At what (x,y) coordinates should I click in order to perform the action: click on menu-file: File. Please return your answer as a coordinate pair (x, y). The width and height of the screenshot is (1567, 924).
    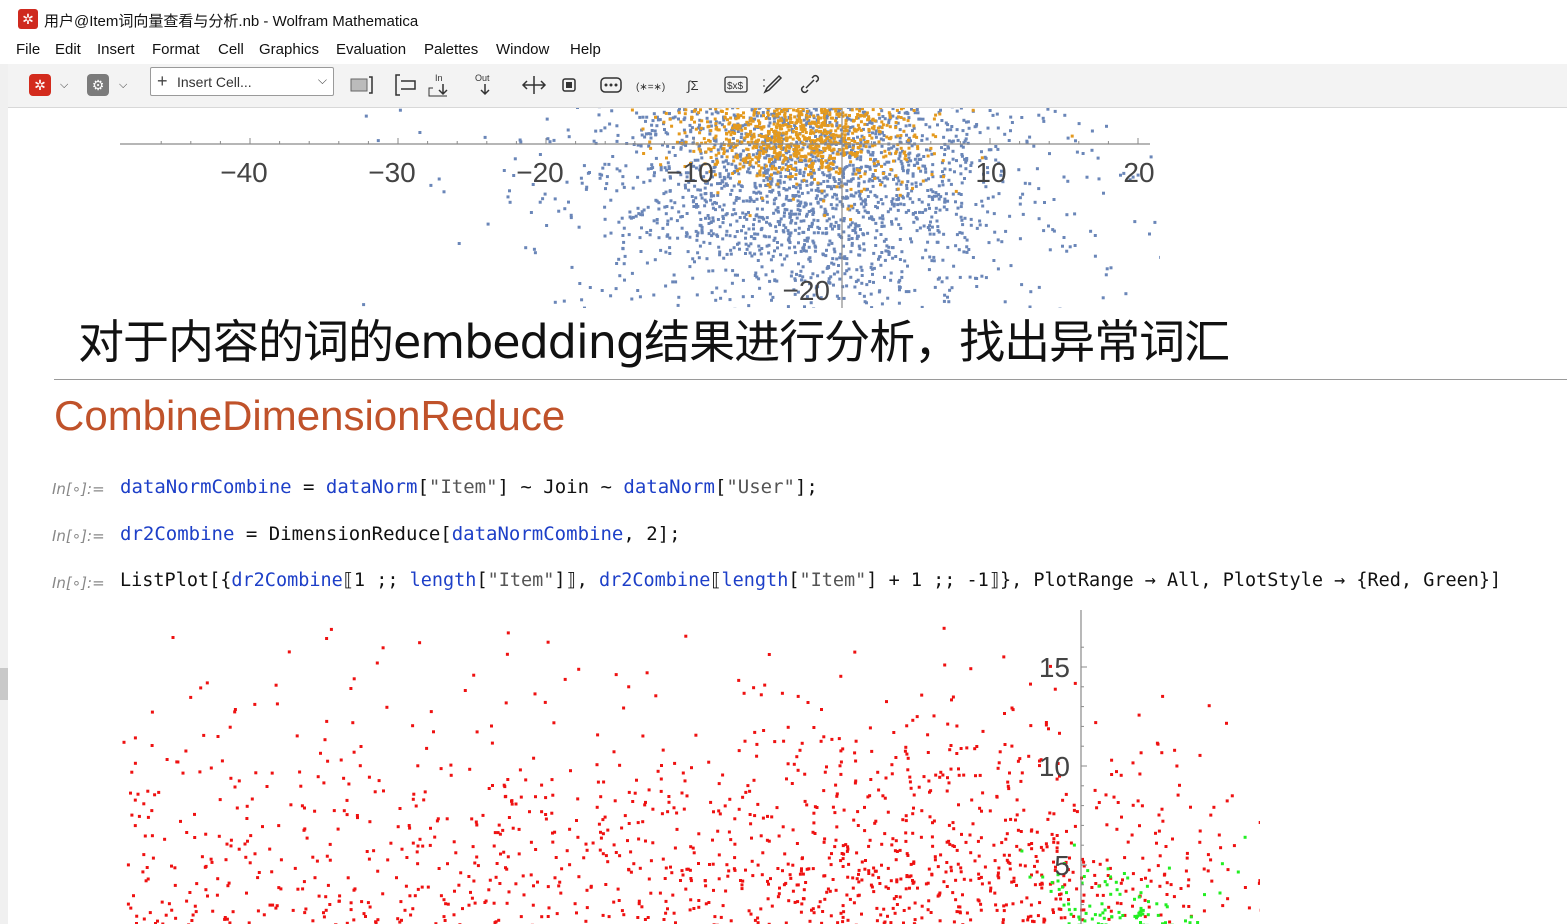
    Looking at the image, I should click on (28, 49).